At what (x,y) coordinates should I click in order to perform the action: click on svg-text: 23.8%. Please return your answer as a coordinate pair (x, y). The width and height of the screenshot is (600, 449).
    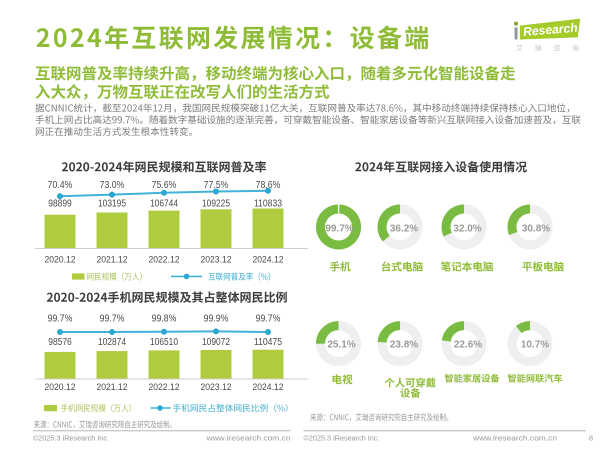
    Looking at the image, I should click on (404, 345).